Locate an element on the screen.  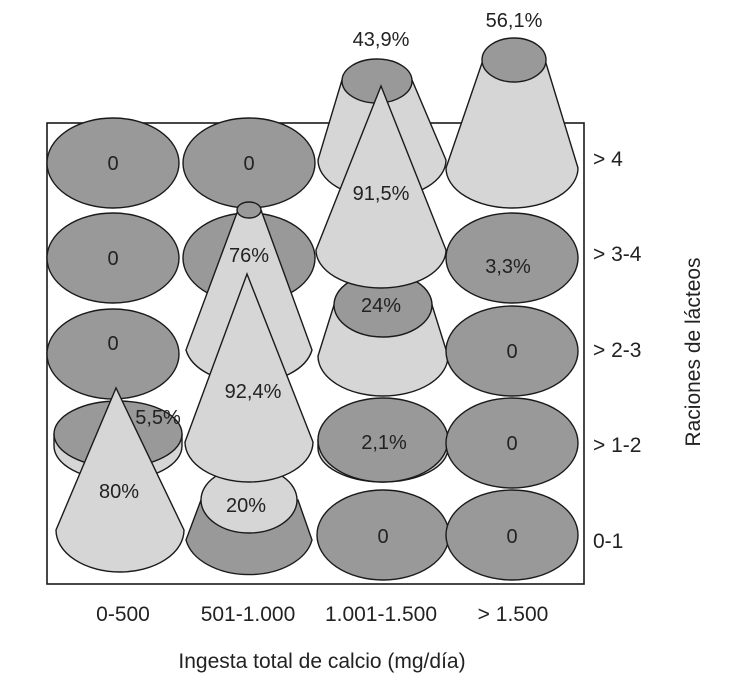
y-tick-label: > 1-2 is located at coordinates (617, 445).